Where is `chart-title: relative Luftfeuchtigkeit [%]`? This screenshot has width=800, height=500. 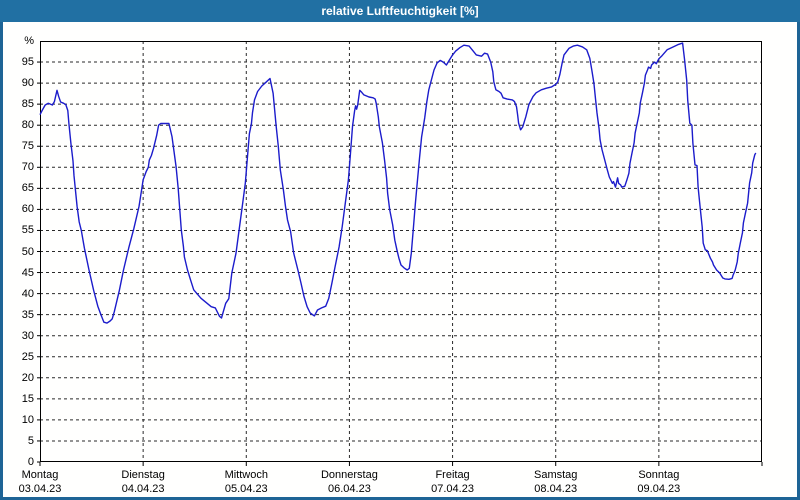
chart-title: relative Luftfeuchtigkeit [%] is located at coordinates (400, 11).